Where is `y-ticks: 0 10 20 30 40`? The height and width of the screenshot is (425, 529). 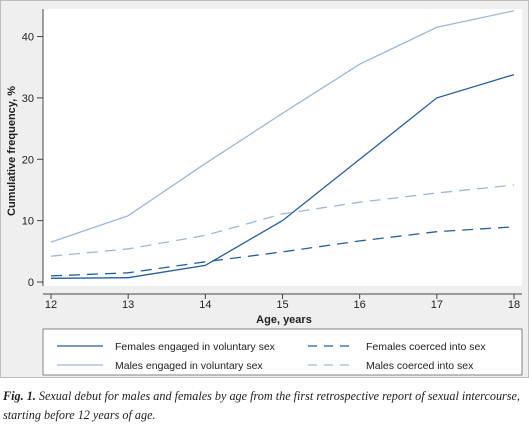 y-ticks: 0 10 20 30 40 is located at coordinates (32, 160).